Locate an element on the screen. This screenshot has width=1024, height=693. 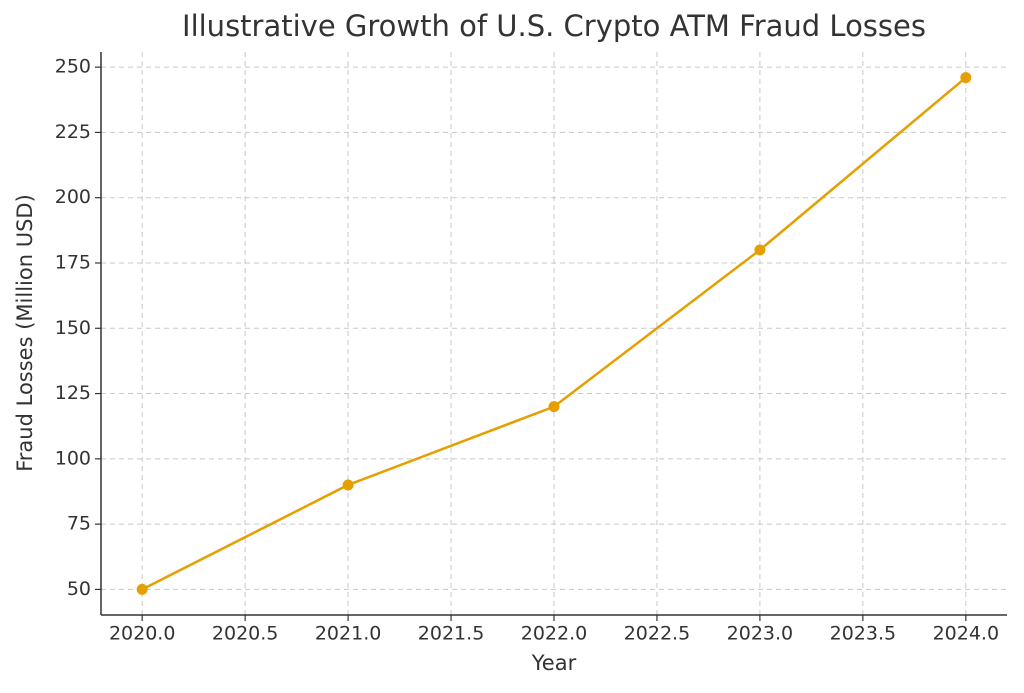
x-tick-label: 2021.0 is located at coordinates (348, 634).